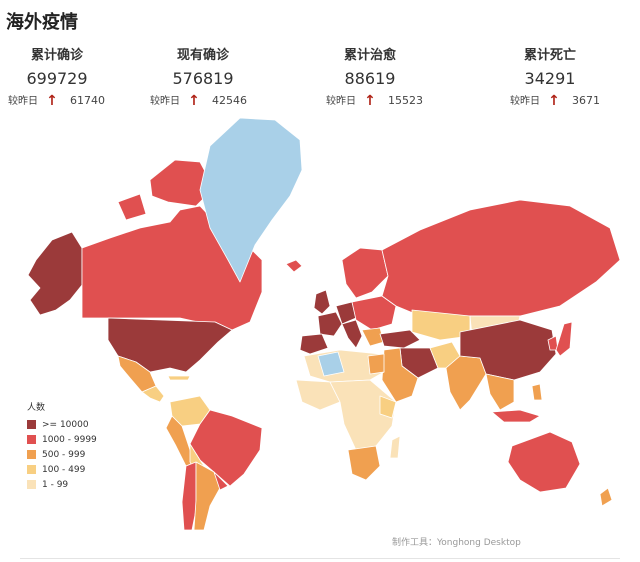  Describe the element at coordinates (153, 394) in the screenshot. I see `region-central-america` at that location.